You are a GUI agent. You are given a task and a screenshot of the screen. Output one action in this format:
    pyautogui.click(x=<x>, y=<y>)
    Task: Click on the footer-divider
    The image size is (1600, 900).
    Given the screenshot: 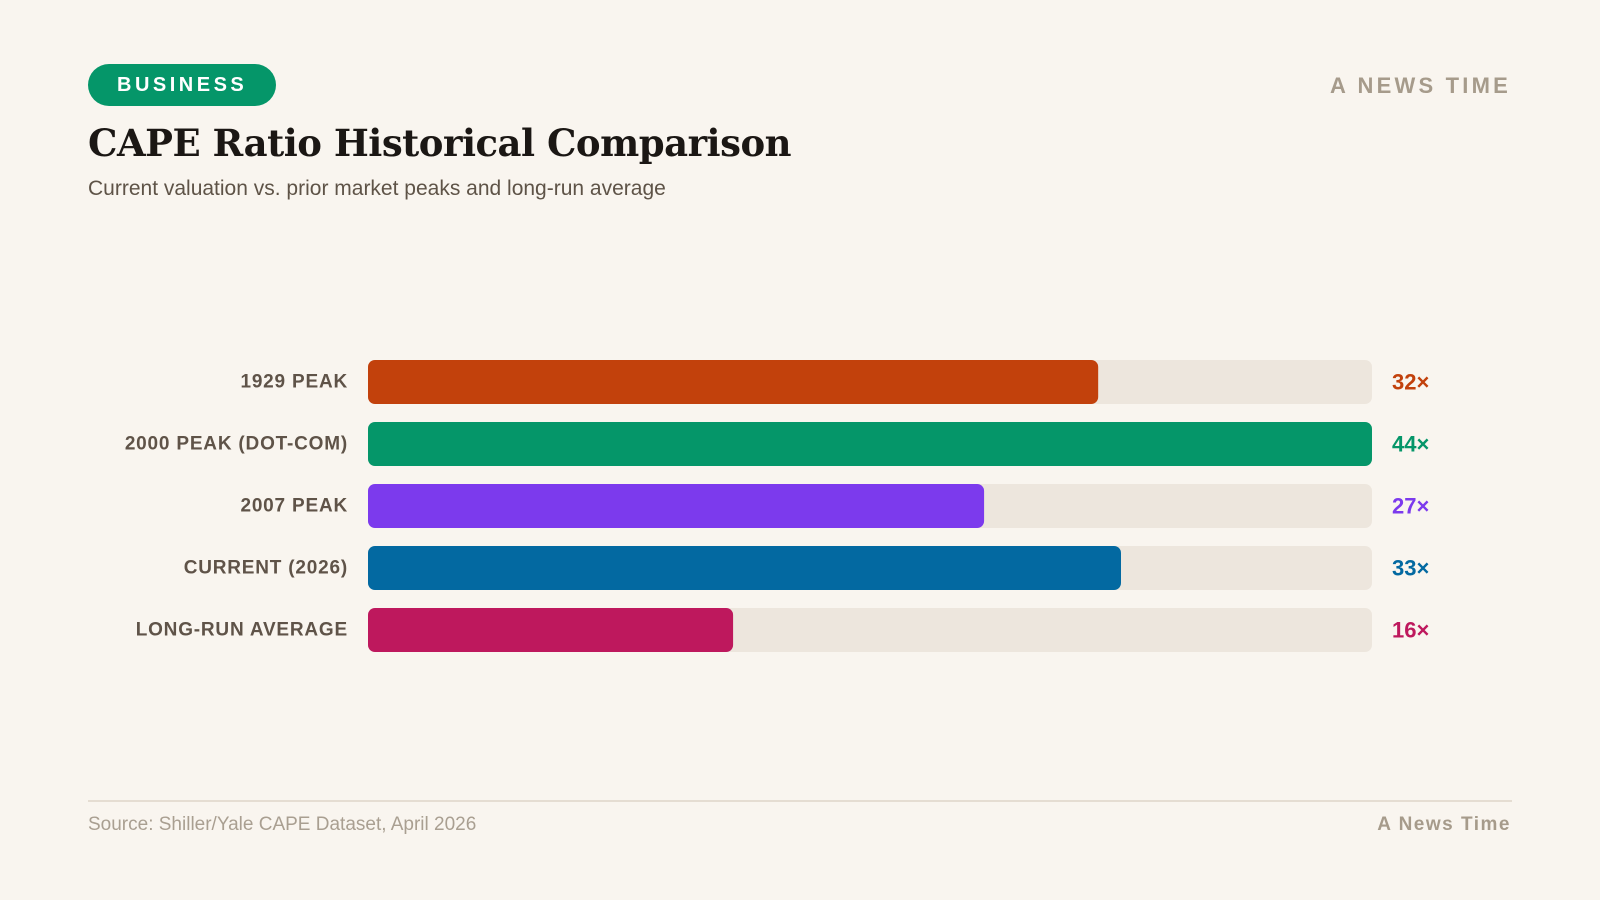 What is the action you would take?
    pyautogui.click(x=800, y=801)
    